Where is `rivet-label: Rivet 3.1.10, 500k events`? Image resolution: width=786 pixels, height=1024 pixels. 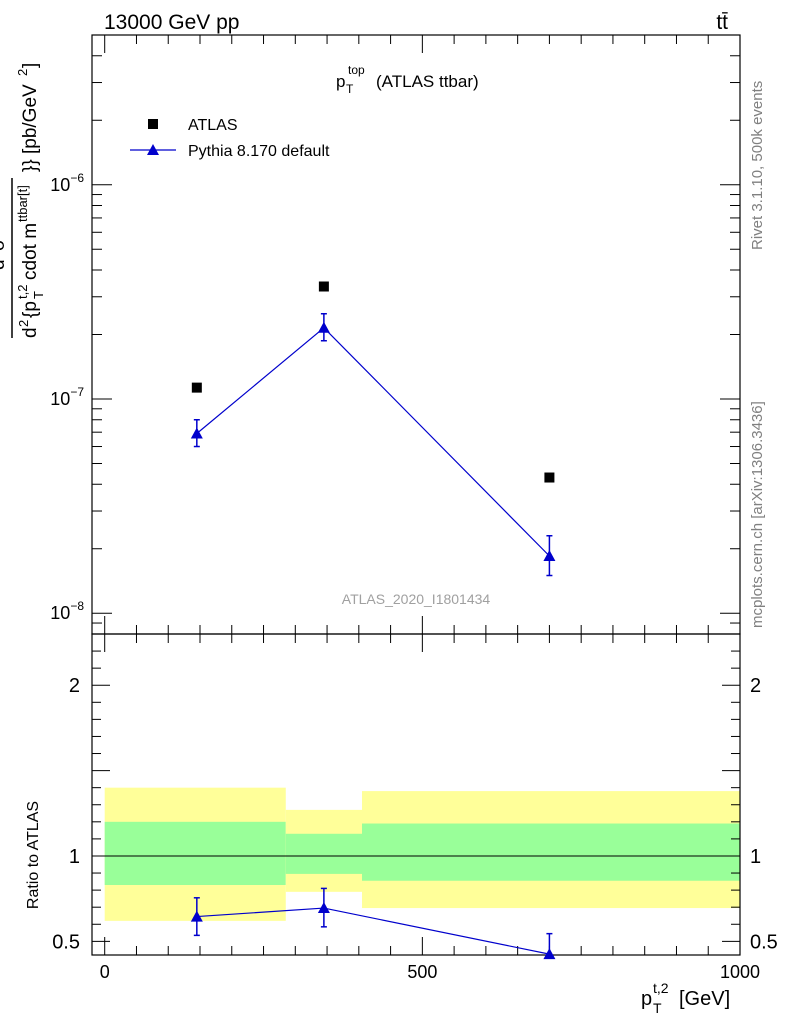 rivet-label: Rivet 3.1.10, 500k events is located at coordinates (757, 165).